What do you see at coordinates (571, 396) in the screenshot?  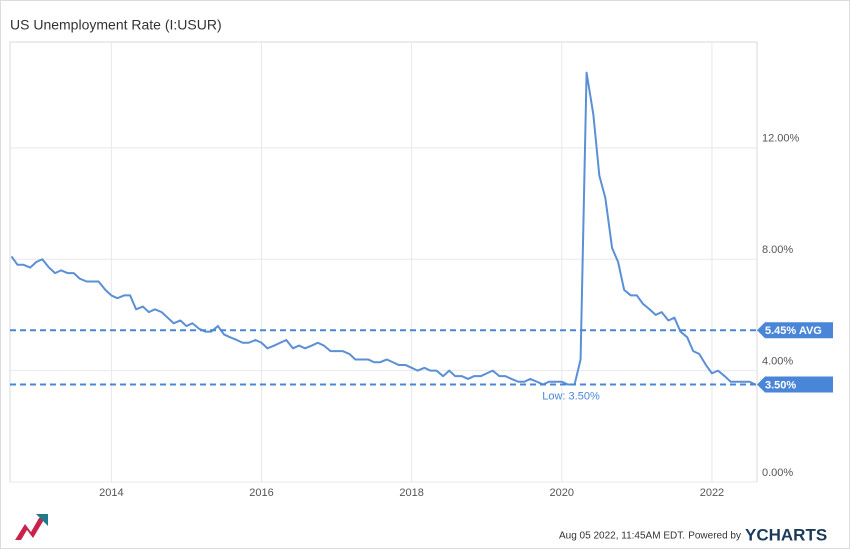 I see `annotation: Low: 3.50%` at bounding box center [571, 396].